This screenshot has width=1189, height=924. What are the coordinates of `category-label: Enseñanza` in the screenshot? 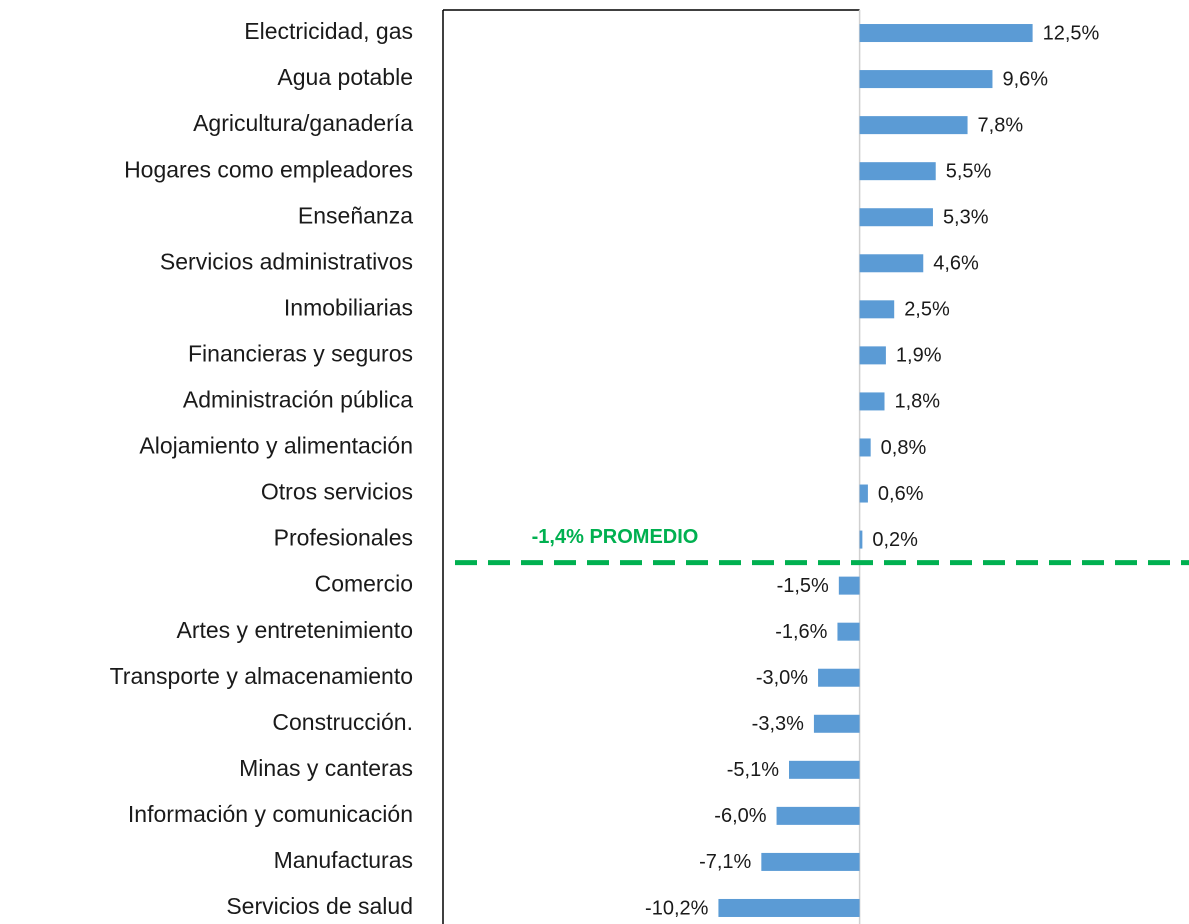 It's located at (355, 215).